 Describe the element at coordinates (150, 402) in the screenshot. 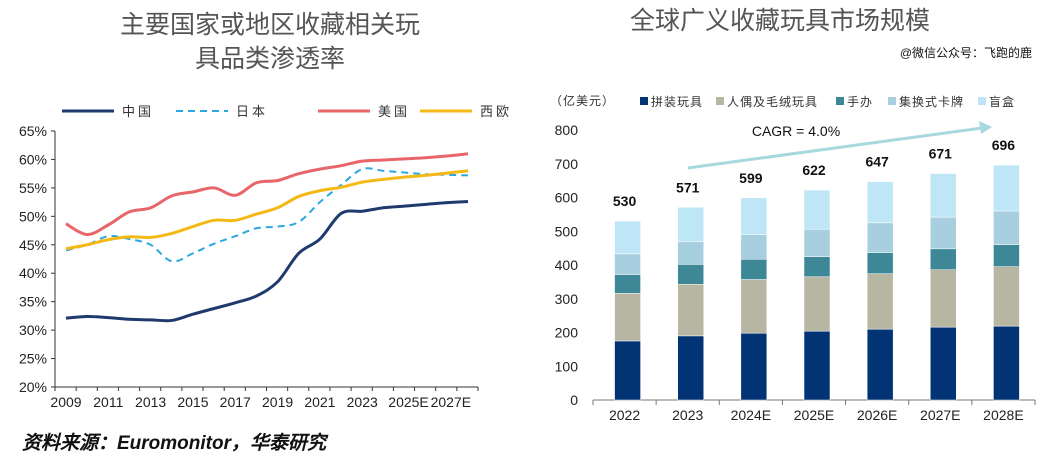

I see `left-x-tick-label: 2013` at that location.